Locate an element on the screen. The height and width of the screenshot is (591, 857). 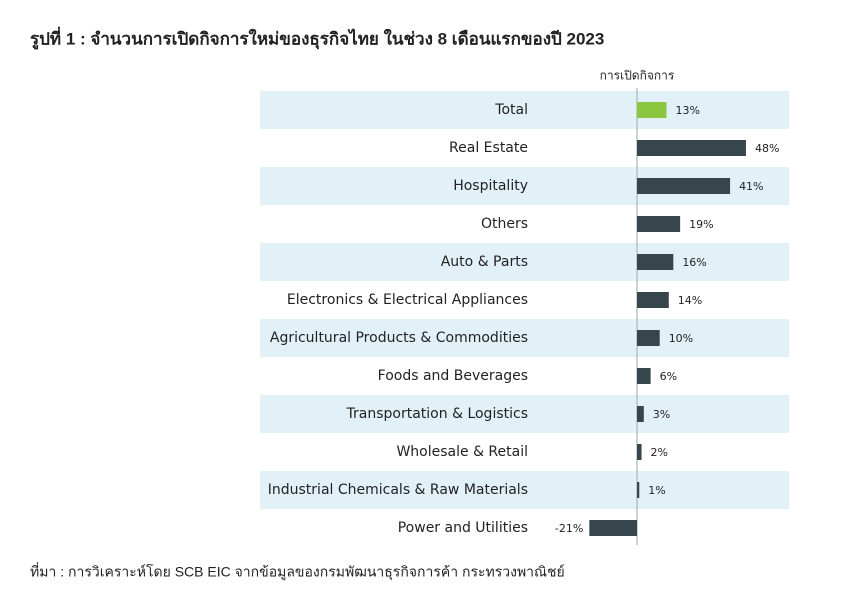
category-label: Electronics & Electrical Appliances is located at coordinates (407, 300).